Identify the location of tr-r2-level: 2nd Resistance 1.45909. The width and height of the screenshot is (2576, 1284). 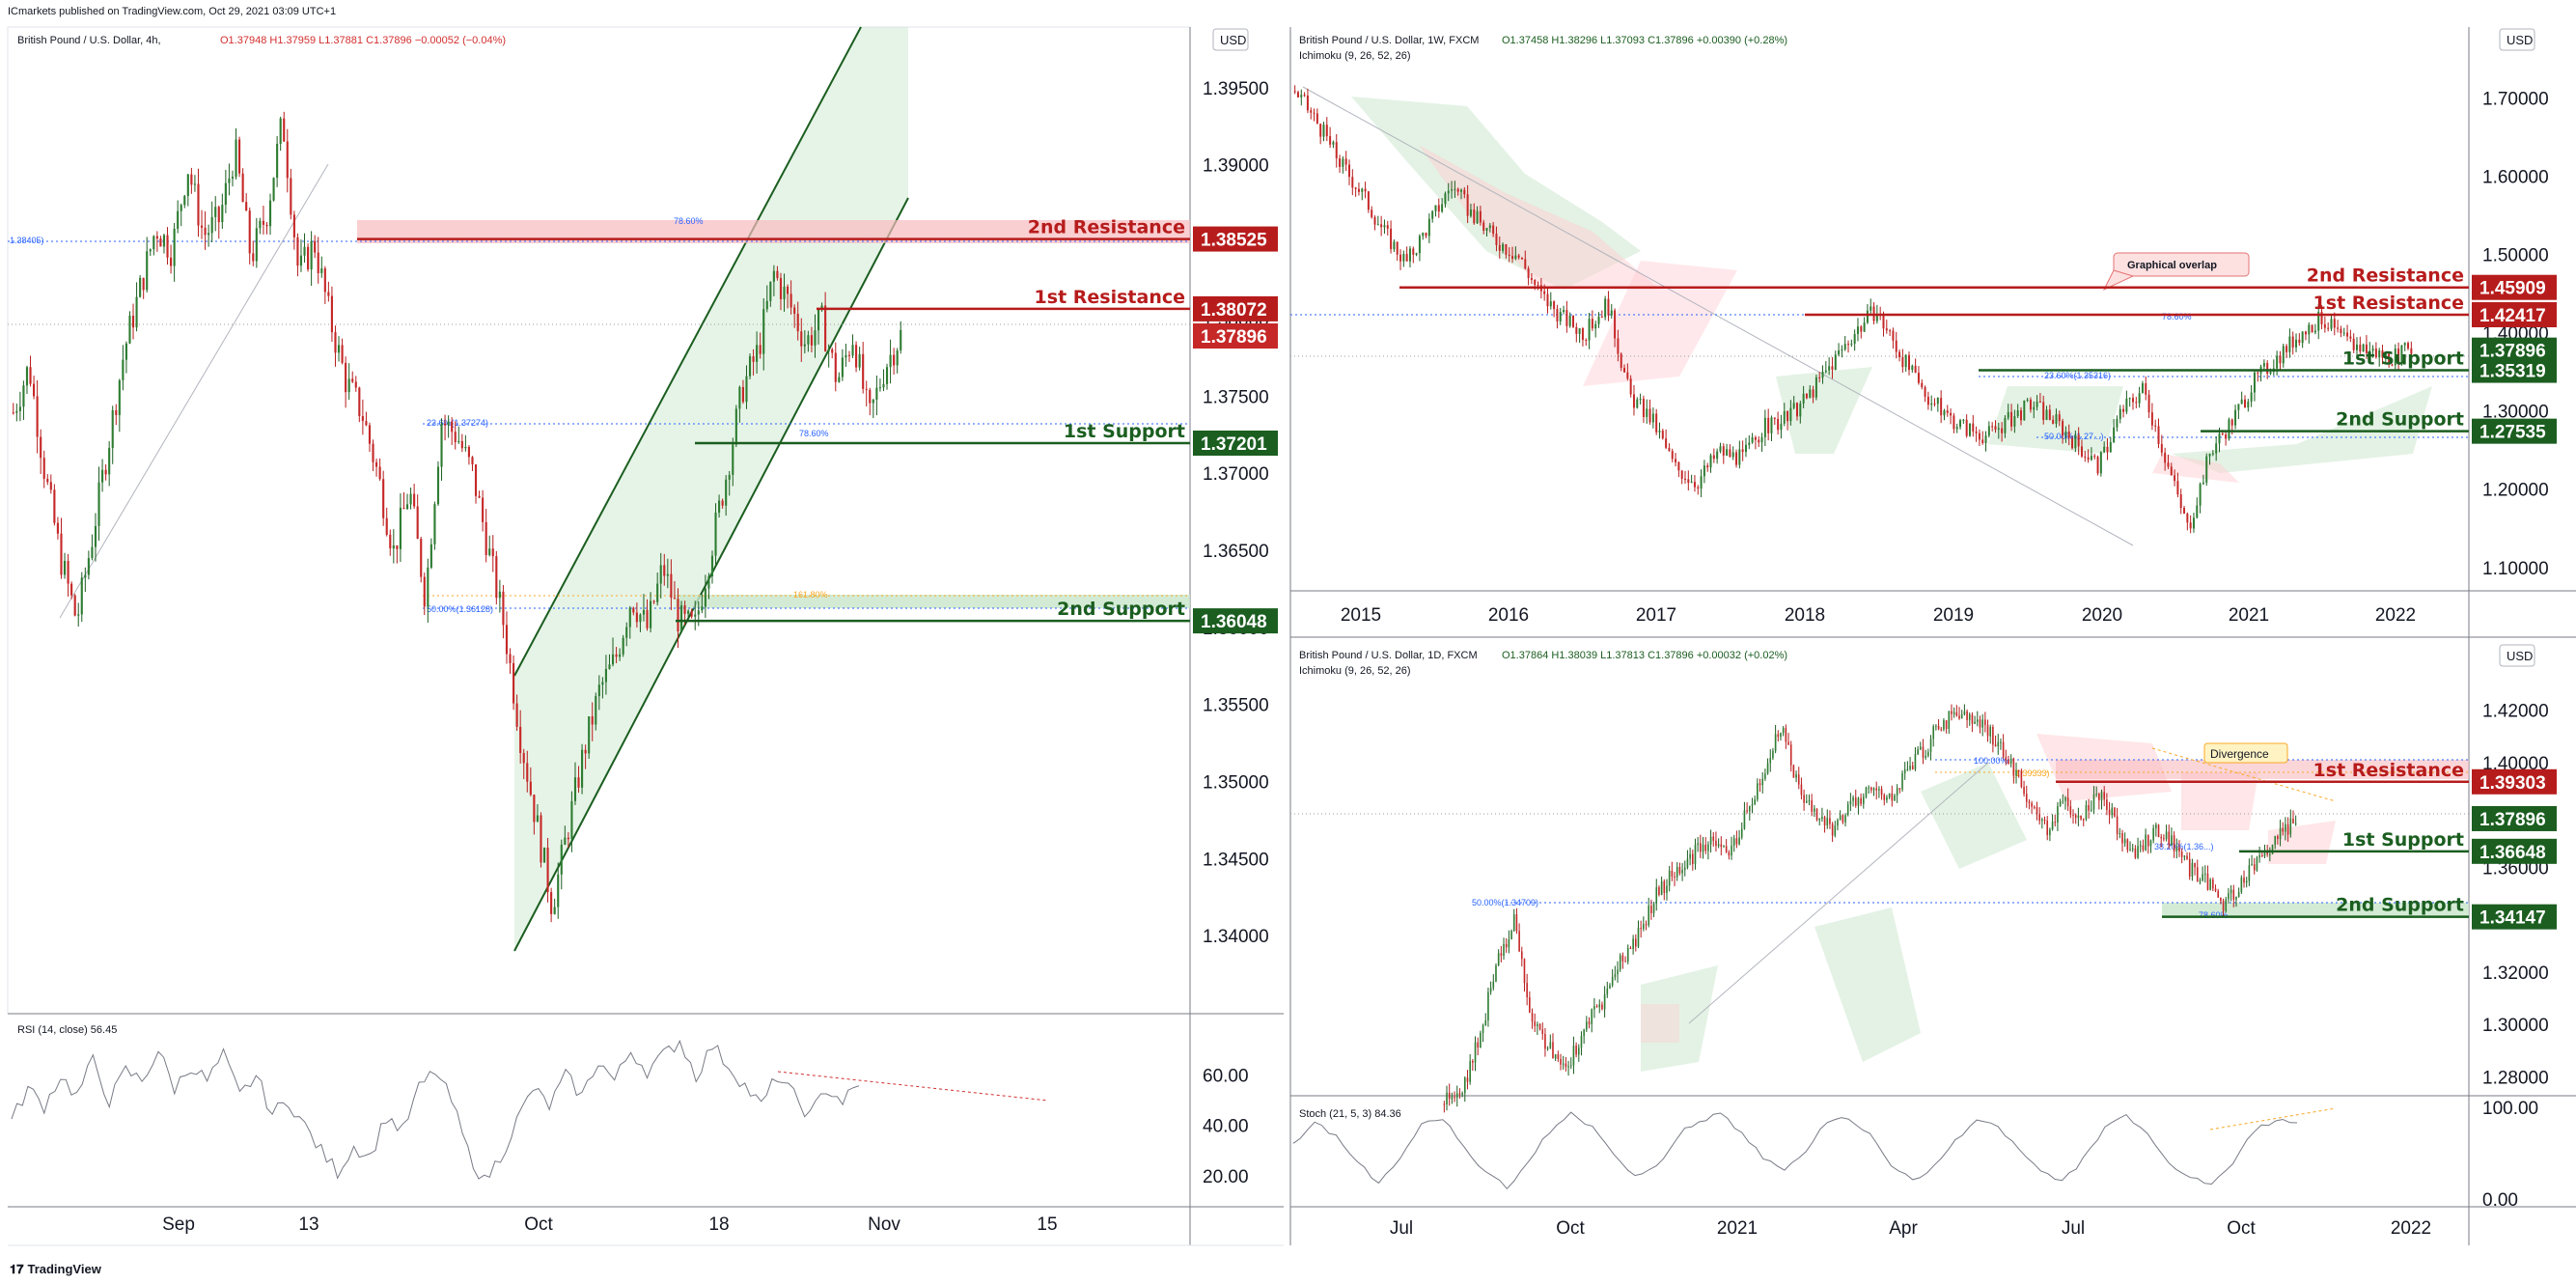
(1978, 282).